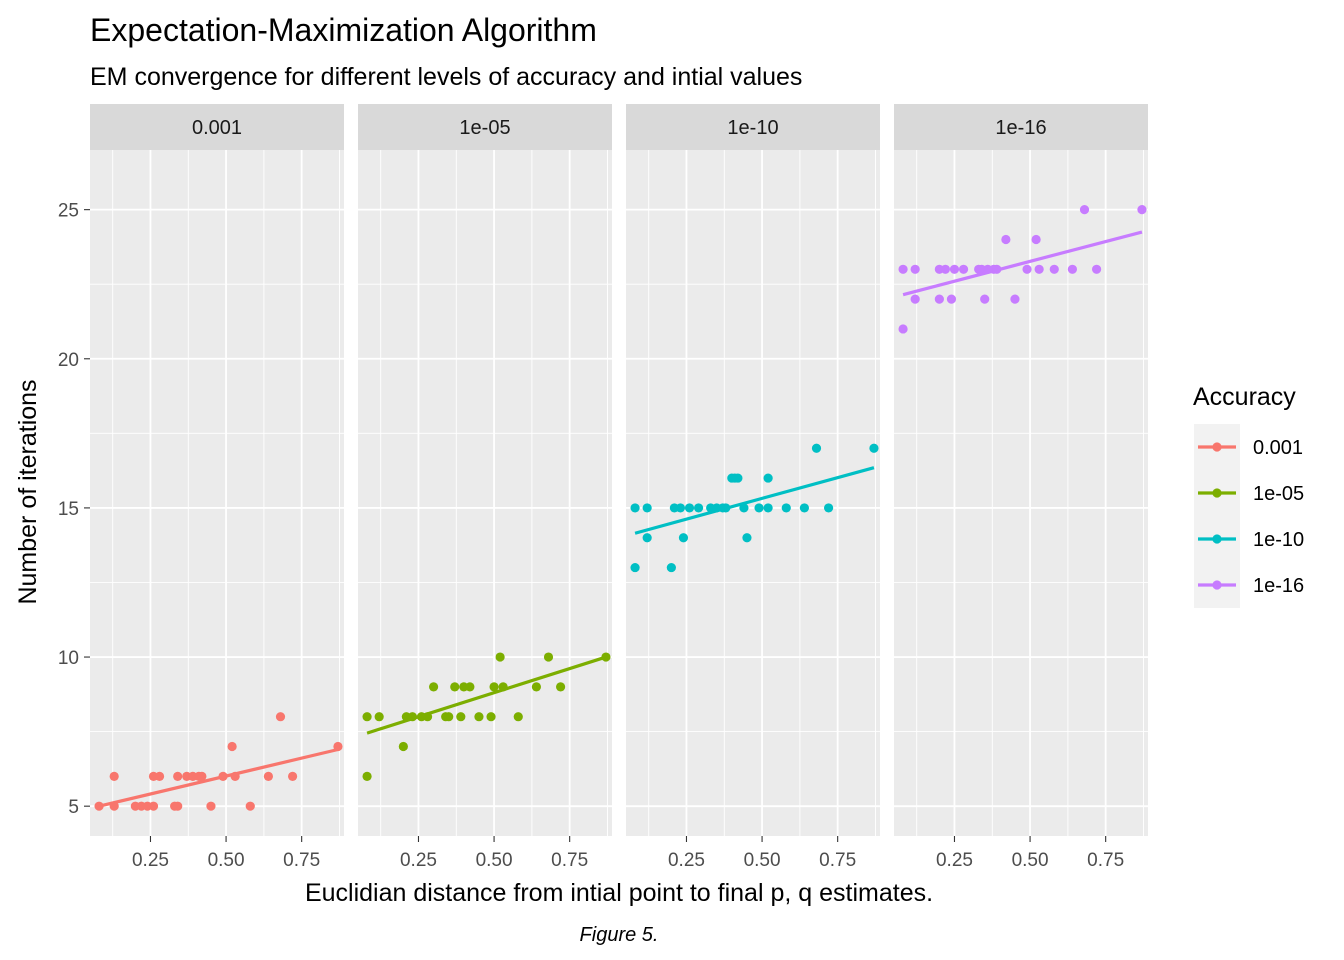 The image size is (1344, 960). I want to click on chart-title: Expectation-Maximization Algorithm, so click(343, 30).